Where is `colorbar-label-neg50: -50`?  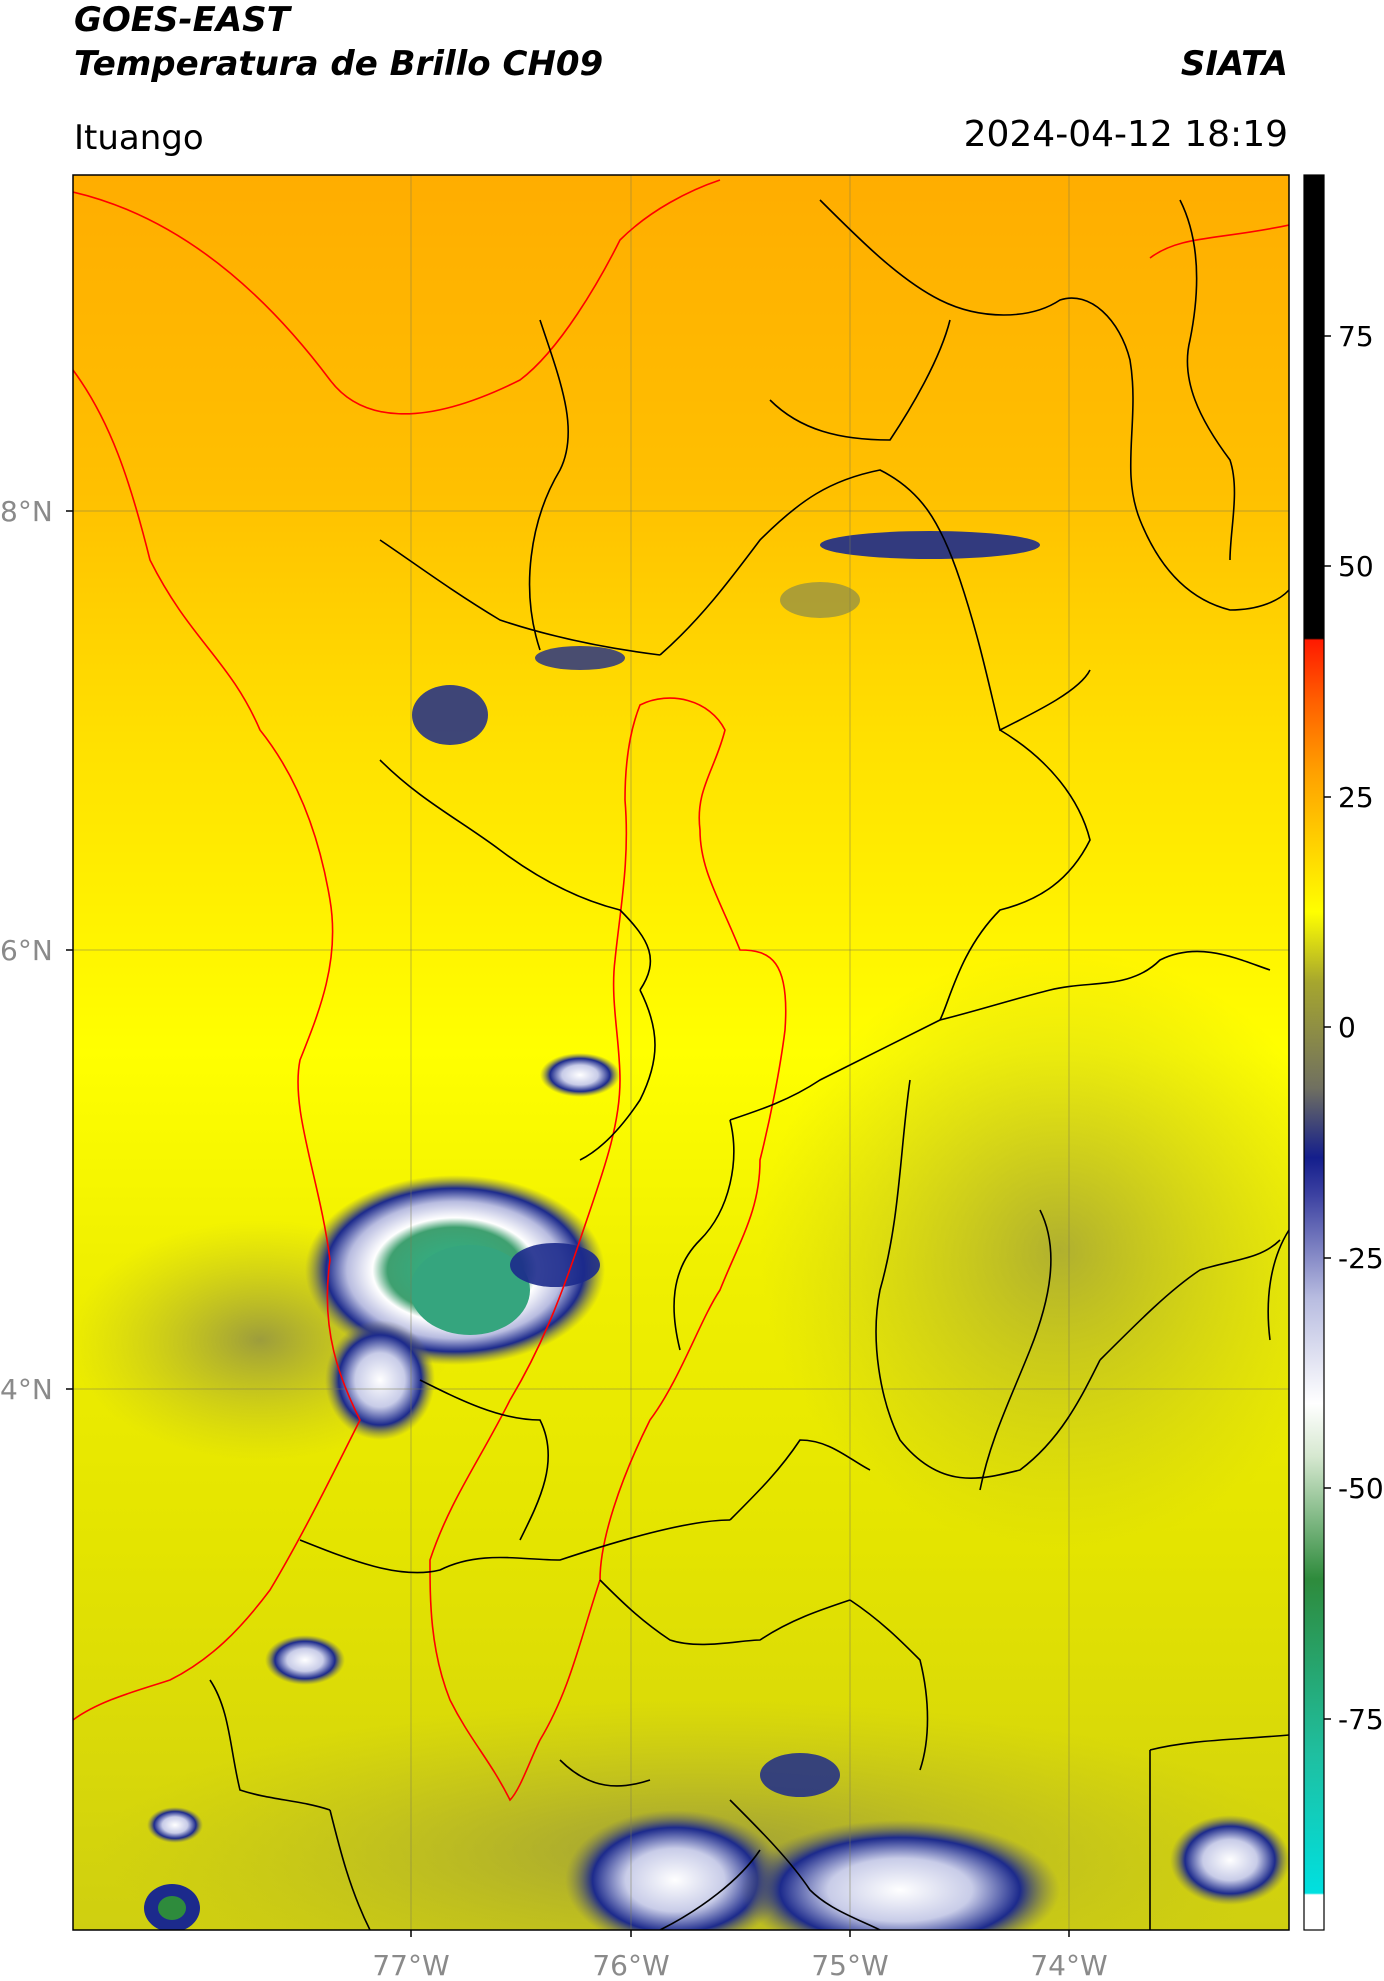 colorbar-label-neg50: -50 is located at coordinates (1361, 1488).